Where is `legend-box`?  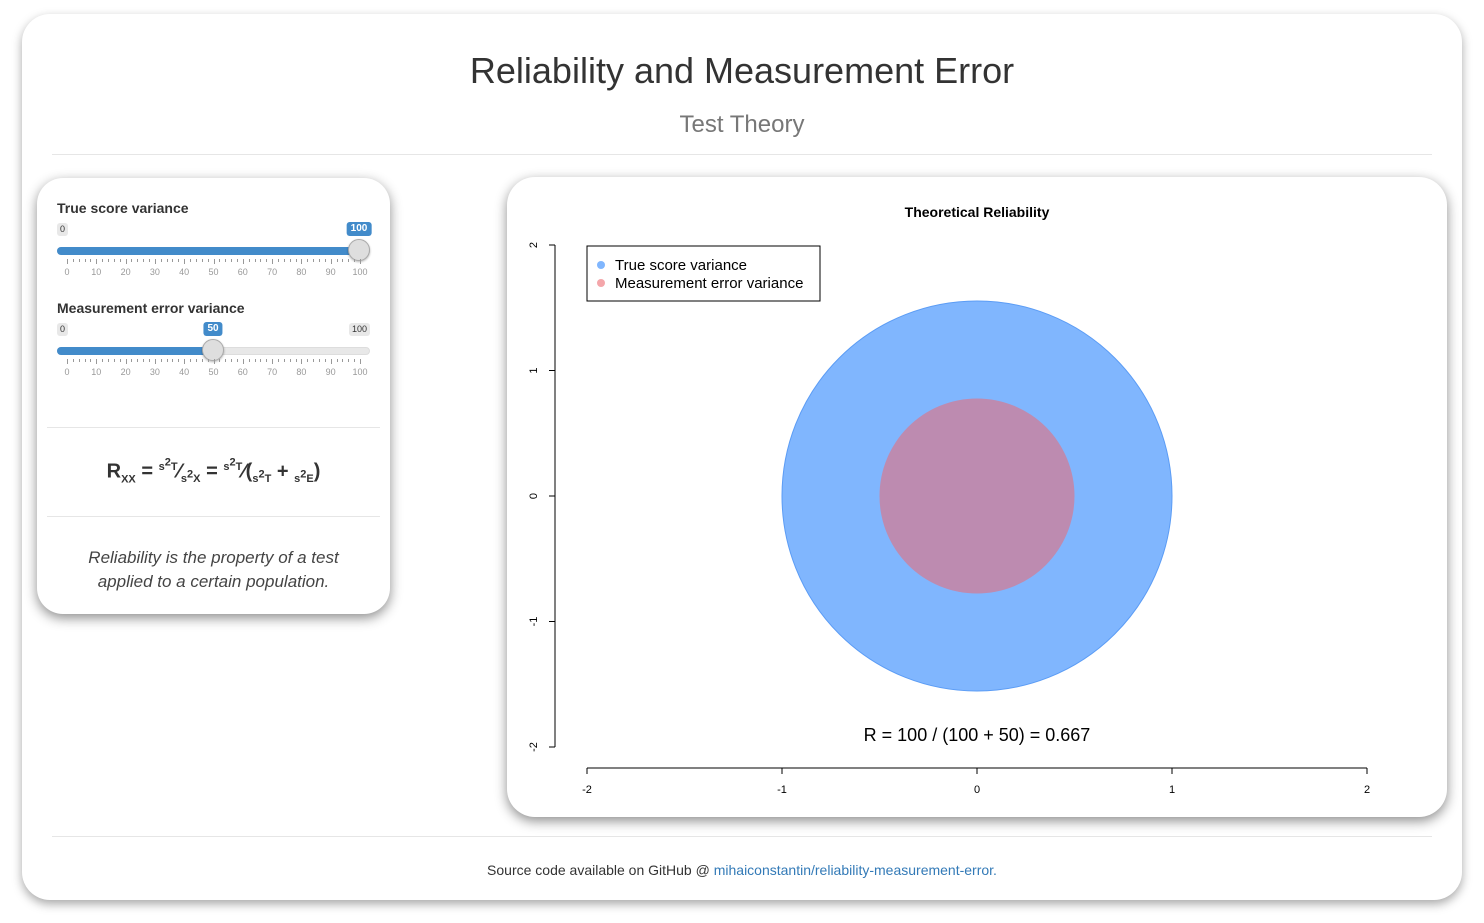 legend-box is located at coordinates (703, 273).